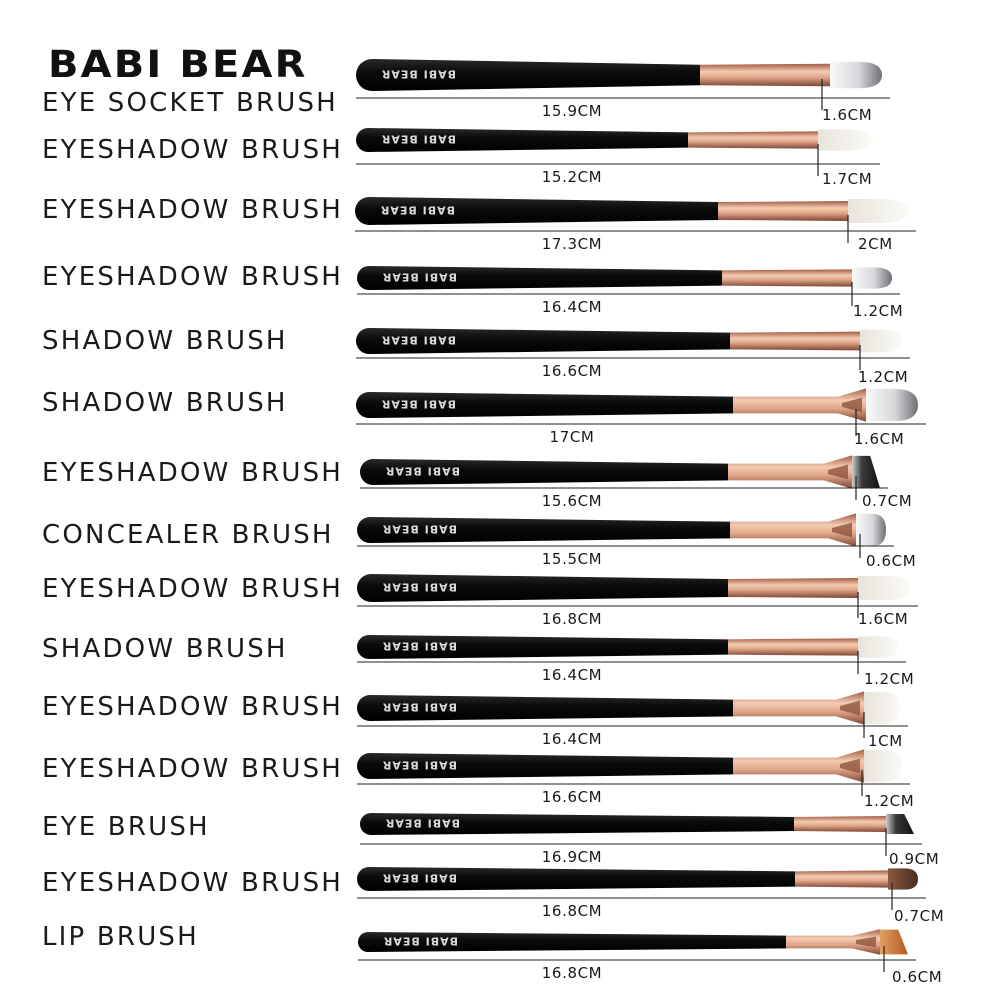 Image resolution: width=1000 pixels, height=1000 pixels. What do you see at coordinates (847, 179) in the screenshot?
I see `brush-tip-label: 1.7CM` at bounding box center [847, 179].